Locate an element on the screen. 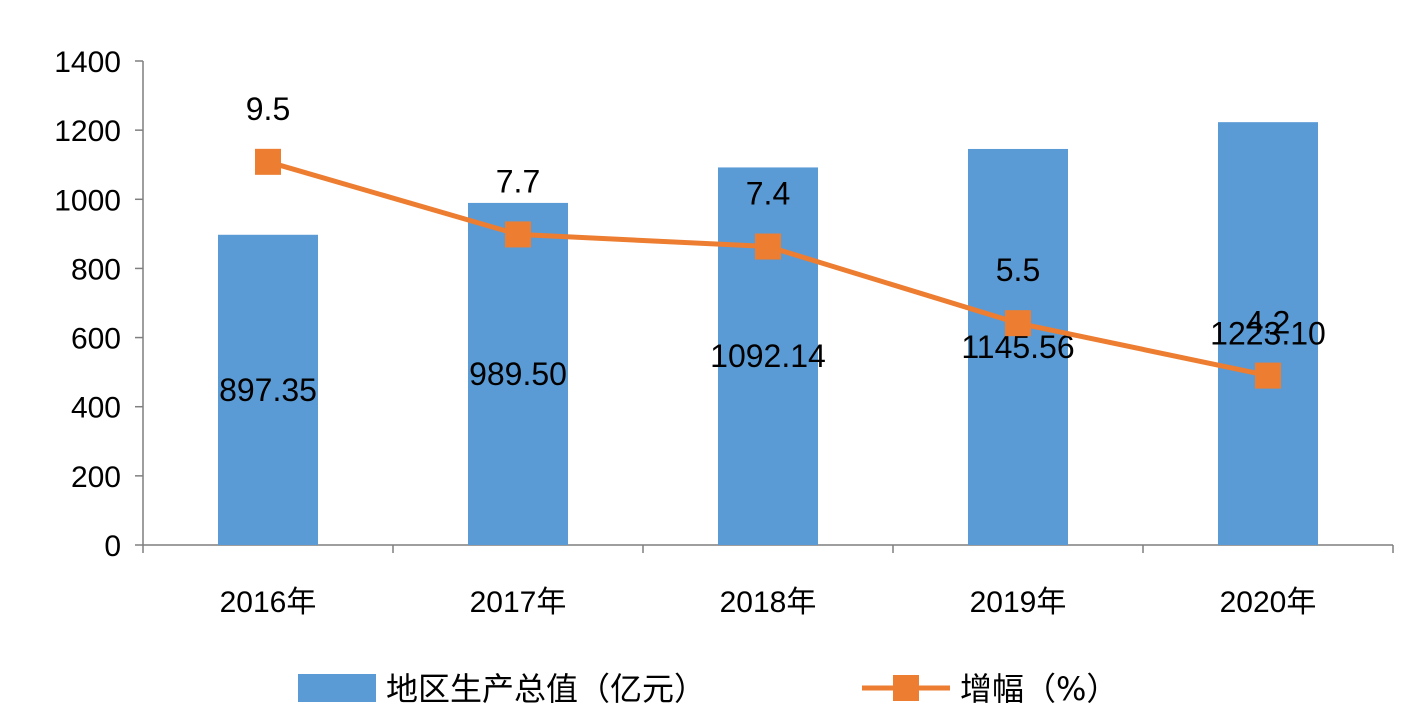 The image size is (1401, 717). x-tick-label: 2018年 is located at coordinates (768, 602).